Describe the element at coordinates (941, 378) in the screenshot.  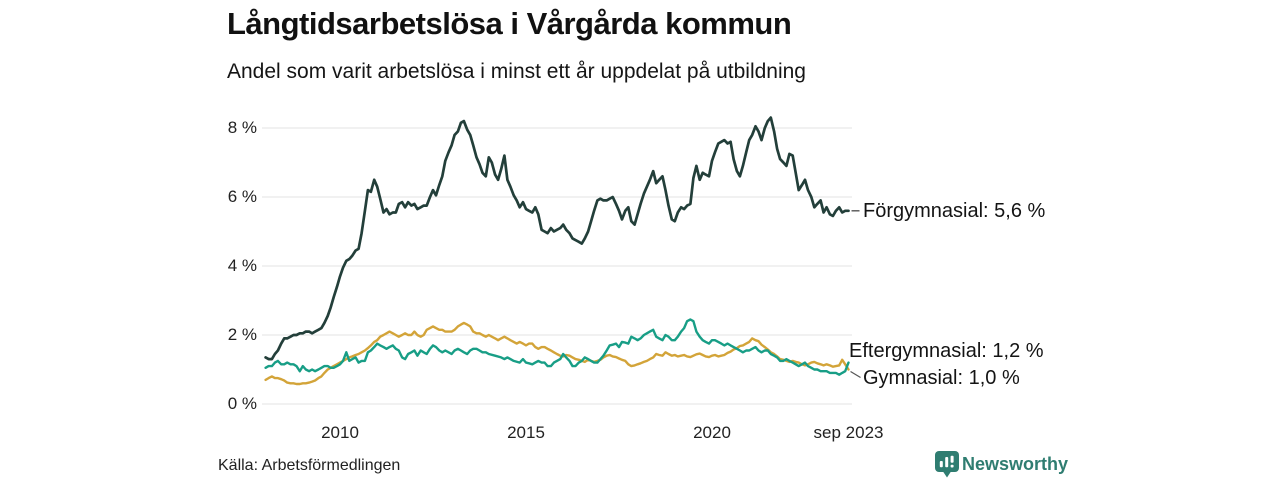
I see `series-label-gymnasial: Gymnasial: 1,0 %` at that location.